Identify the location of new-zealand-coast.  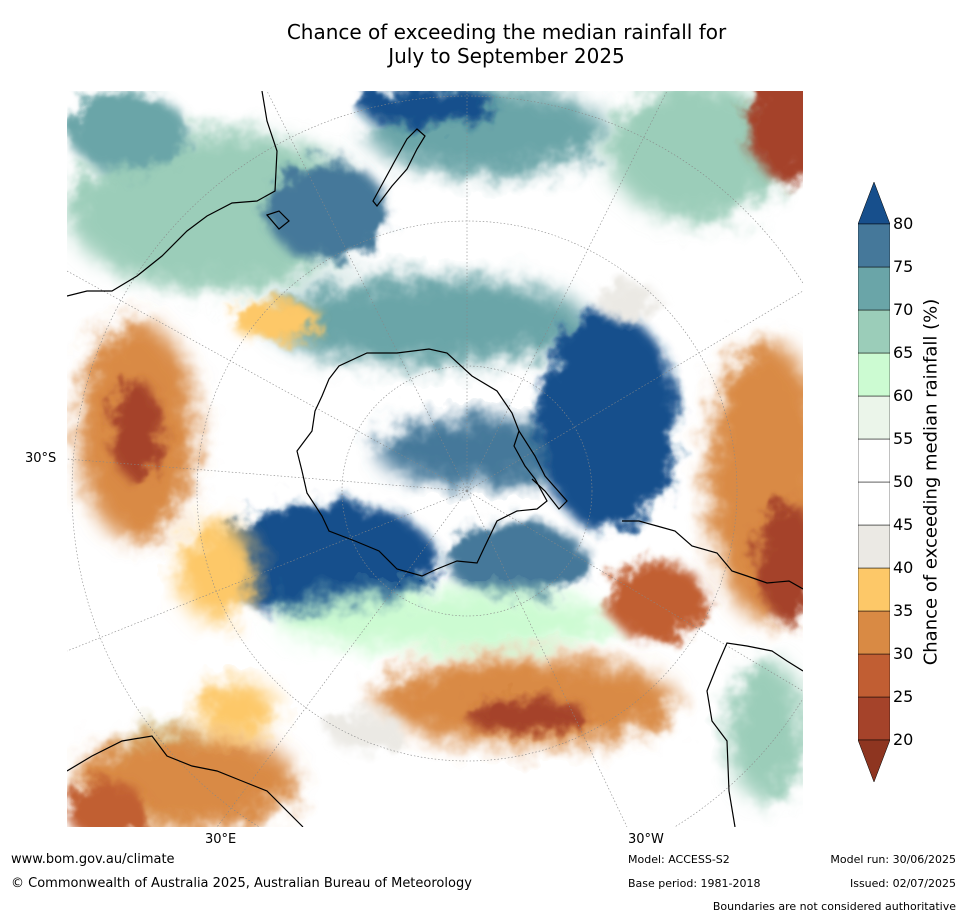
(399, 167).